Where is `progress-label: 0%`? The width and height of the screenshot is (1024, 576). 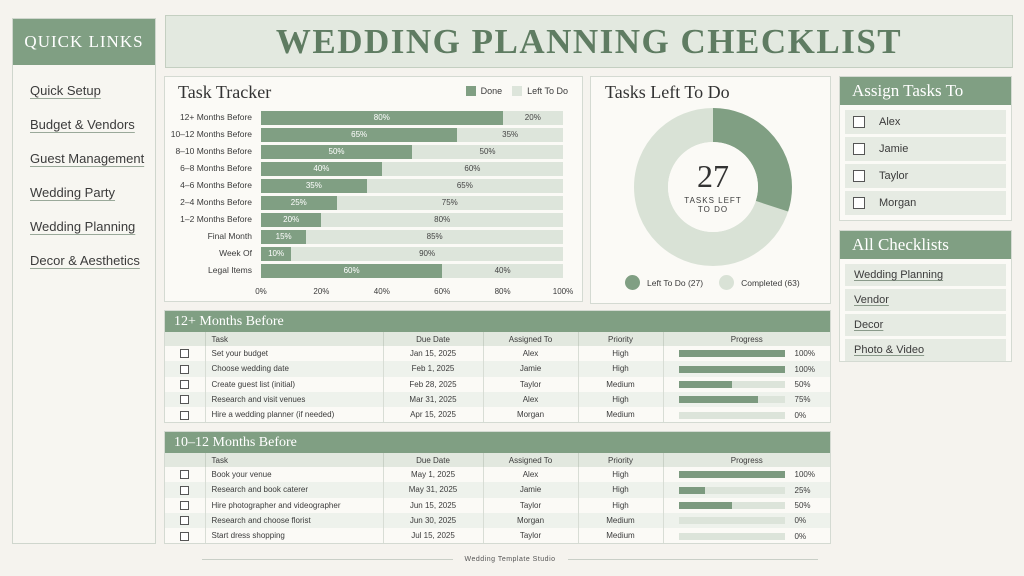
progress-label: 0% is located at coordinates (800, 521).